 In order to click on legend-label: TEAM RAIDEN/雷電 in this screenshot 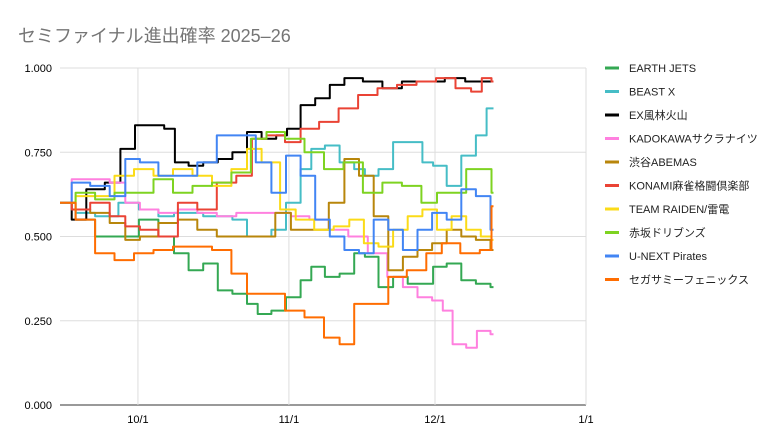, I will do `click(679, 209)`.